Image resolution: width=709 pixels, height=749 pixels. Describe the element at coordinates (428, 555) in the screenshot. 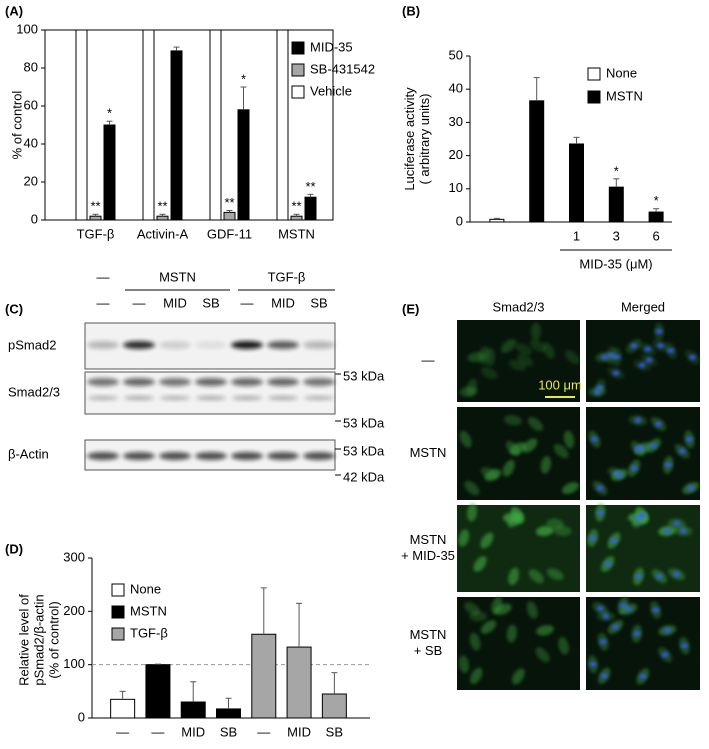

I see `row-label: + MID-35` at that location.